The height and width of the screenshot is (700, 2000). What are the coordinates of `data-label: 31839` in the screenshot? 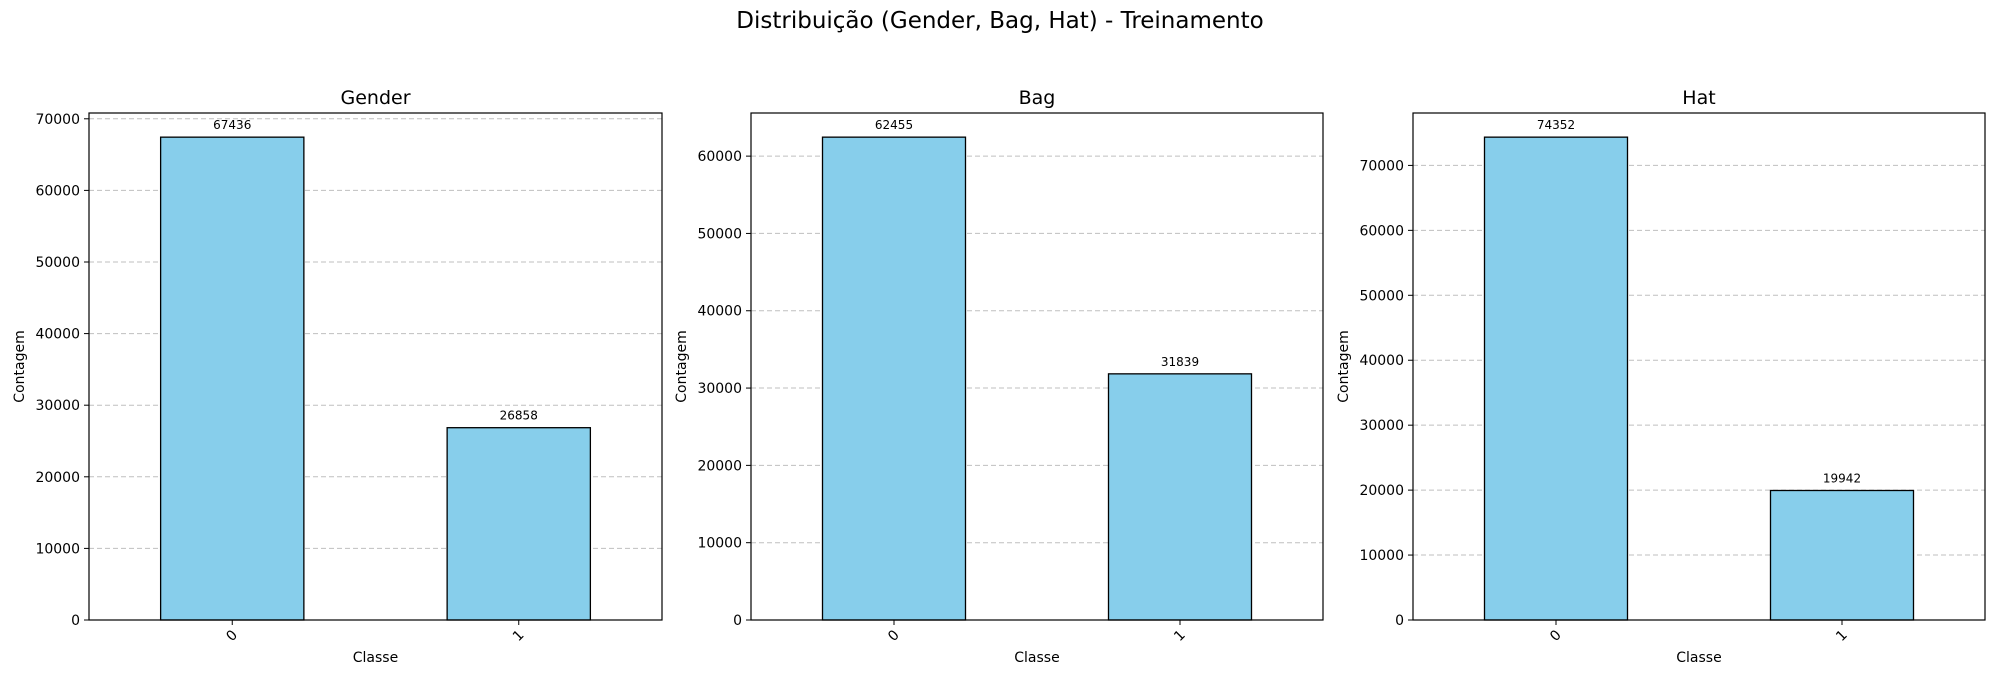 It's located at (1180, 362).